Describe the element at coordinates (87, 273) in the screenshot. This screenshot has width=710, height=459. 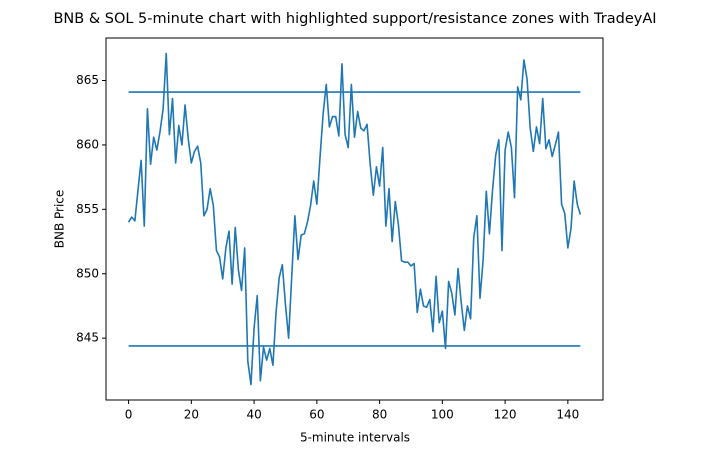
I see `y-tick-label: 850` at that location.